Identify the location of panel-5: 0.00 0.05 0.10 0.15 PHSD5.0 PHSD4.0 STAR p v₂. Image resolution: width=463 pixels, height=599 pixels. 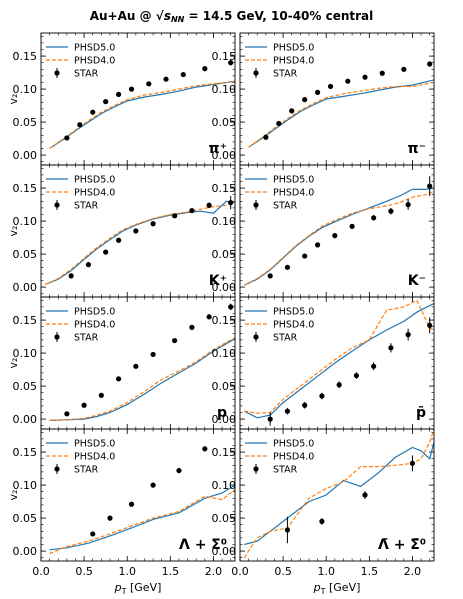
(121, 363).